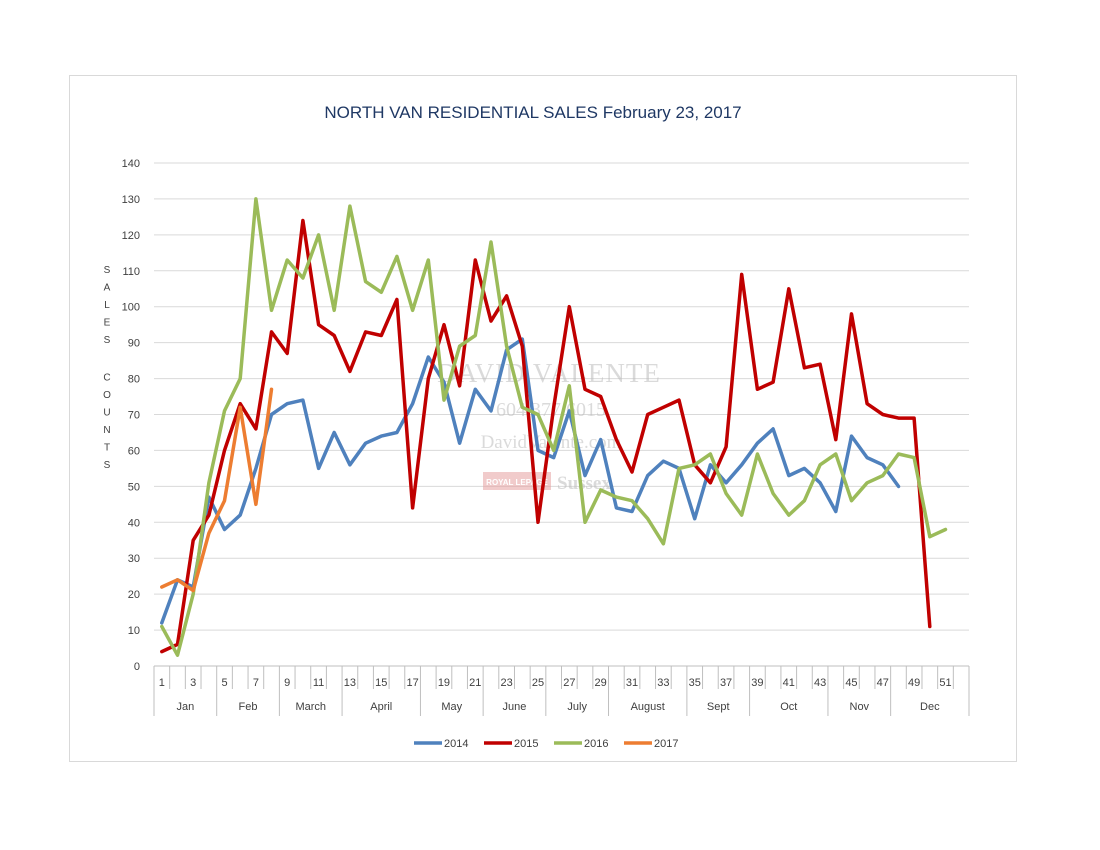 Image resolution: width=1100 pixels, height=850 pixels. I want to click on month-label: May, so click(451, 707).